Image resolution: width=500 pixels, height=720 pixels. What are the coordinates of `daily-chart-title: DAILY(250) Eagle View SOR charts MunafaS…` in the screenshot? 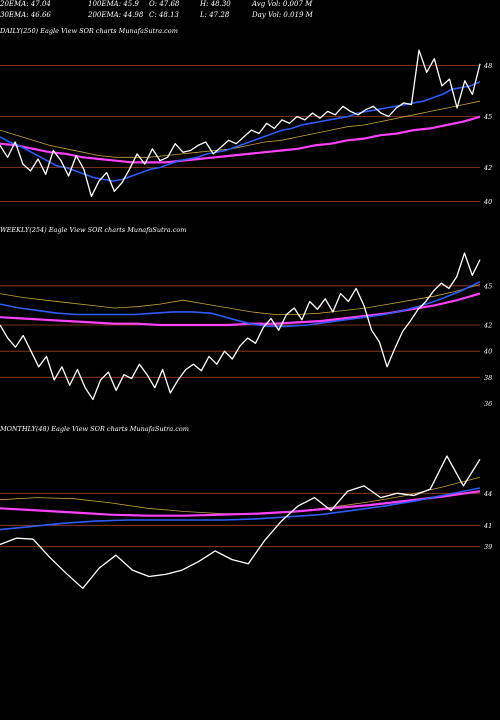 It's located at (89, 31).